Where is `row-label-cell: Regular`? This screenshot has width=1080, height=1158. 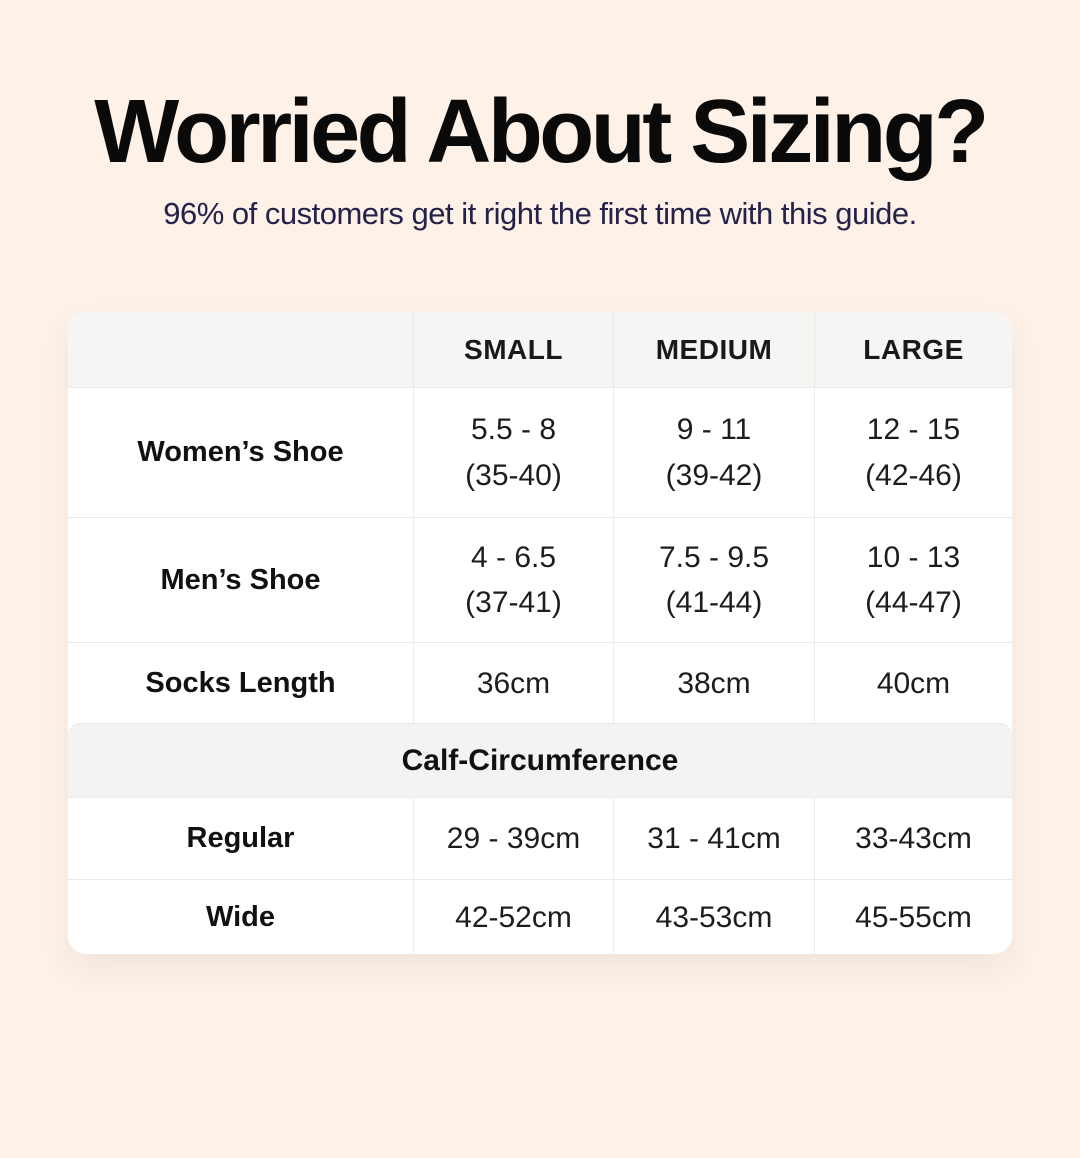
row-label-cell: Regular is located at coordinates (240, 838).